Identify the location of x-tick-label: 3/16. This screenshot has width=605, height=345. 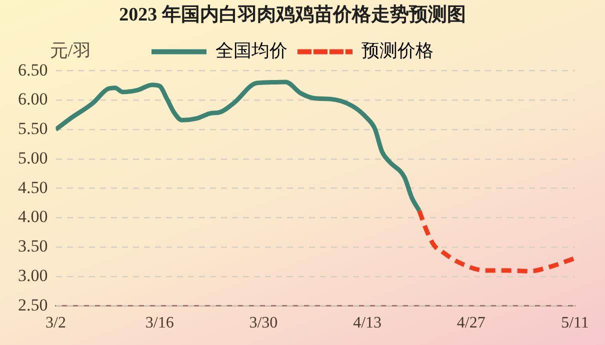
(159, 323).